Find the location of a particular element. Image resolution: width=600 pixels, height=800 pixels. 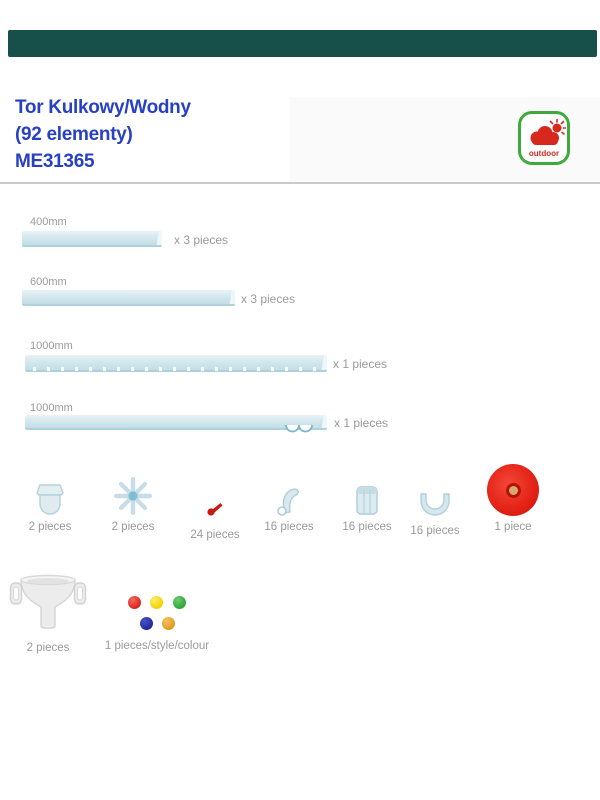

part-red-wheel: 1 piece is located at coordinates (513, 498).